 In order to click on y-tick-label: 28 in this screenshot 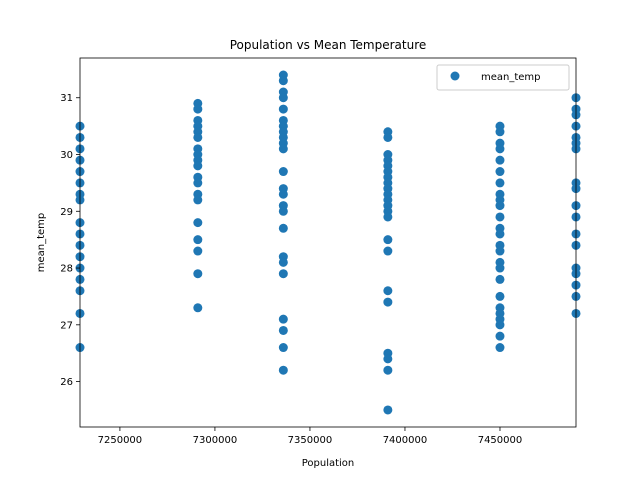, I will do `click(66, 269)`.